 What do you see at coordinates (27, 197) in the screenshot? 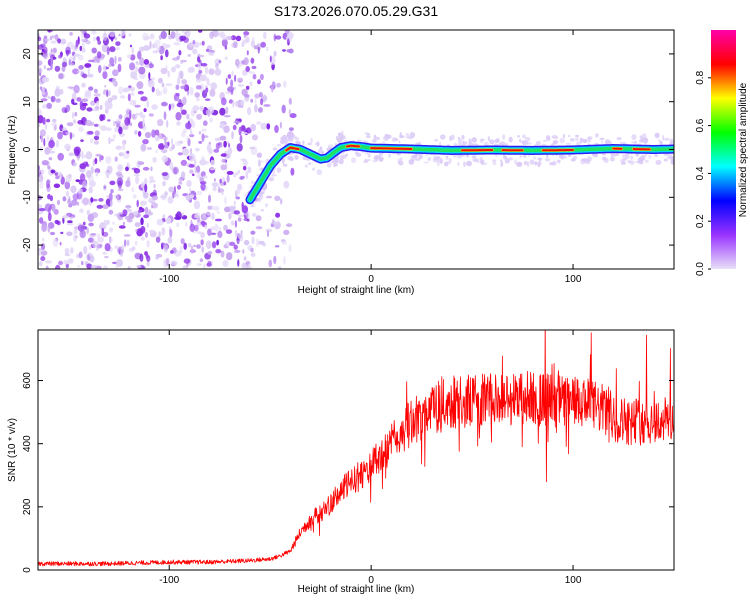
I see `y-tick-label: -10` at bounding box center [27, 197].